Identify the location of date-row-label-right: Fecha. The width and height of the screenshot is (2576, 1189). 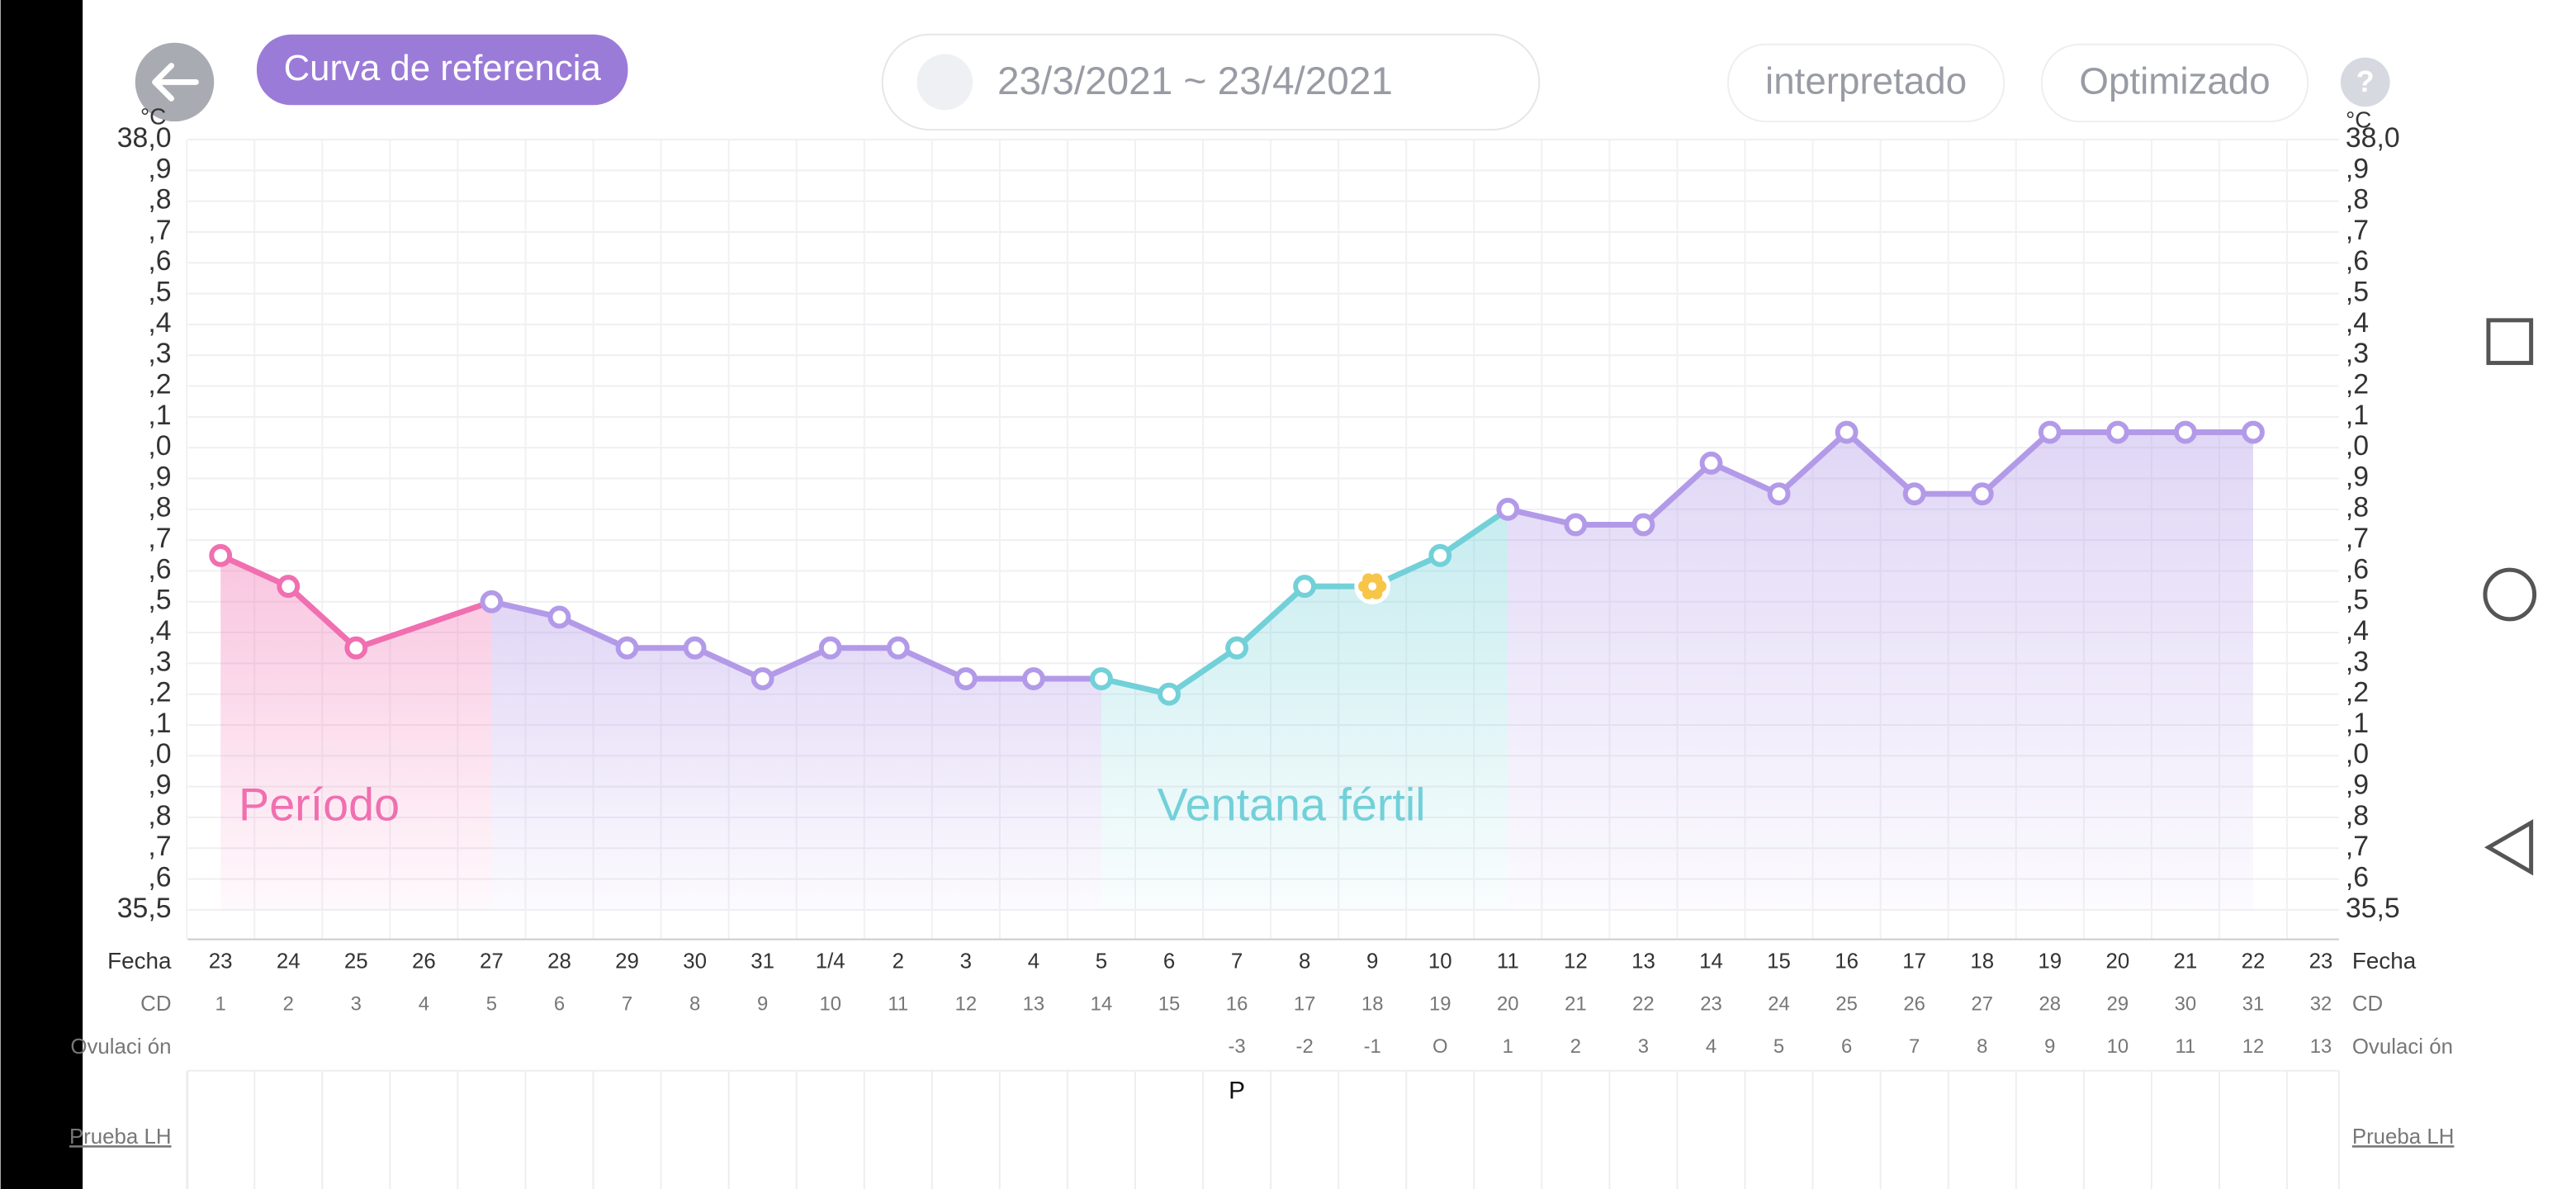
(2384, 960).